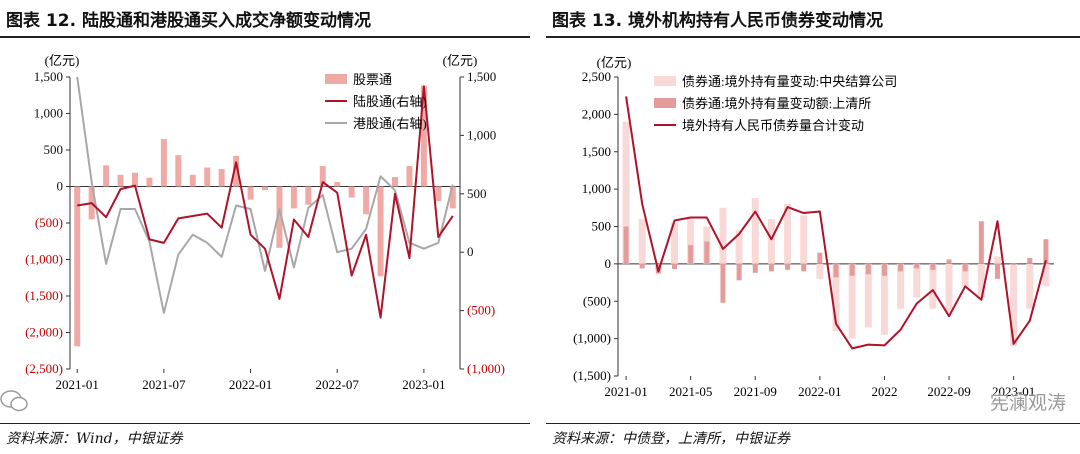 Image resolution: width=1080 pixels, height=454 pixels. I want to click on right-title-rule, so click(813, 37).